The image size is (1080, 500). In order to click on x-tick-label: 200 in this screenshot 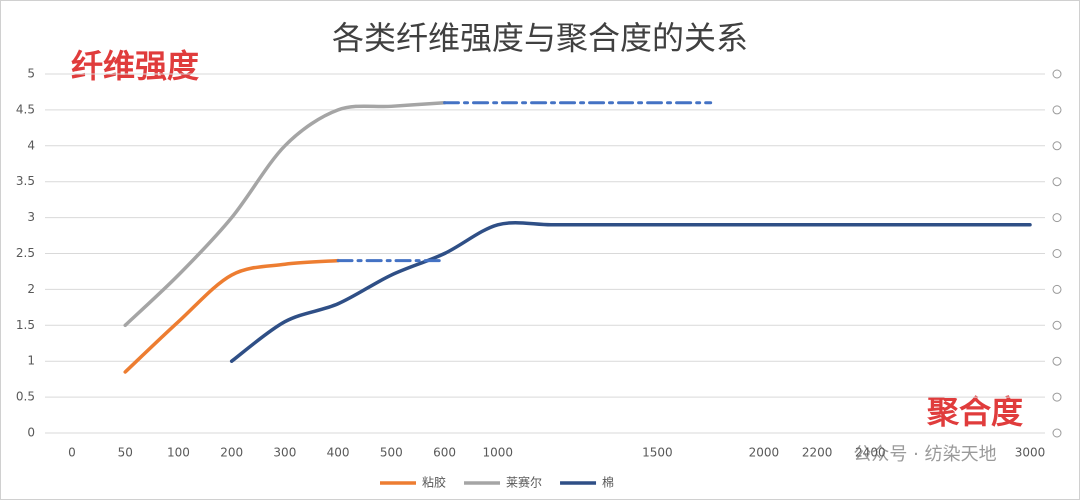, I will do `click(231, 453)`.